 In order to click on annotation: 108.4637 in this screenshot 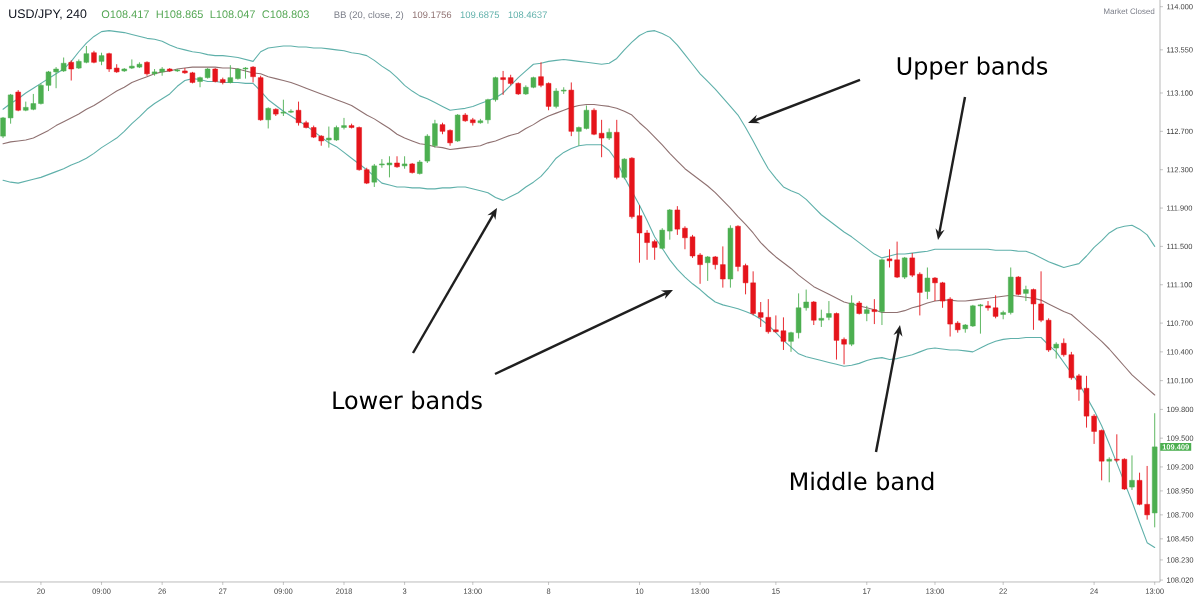, I will do `click(527, 15)`.